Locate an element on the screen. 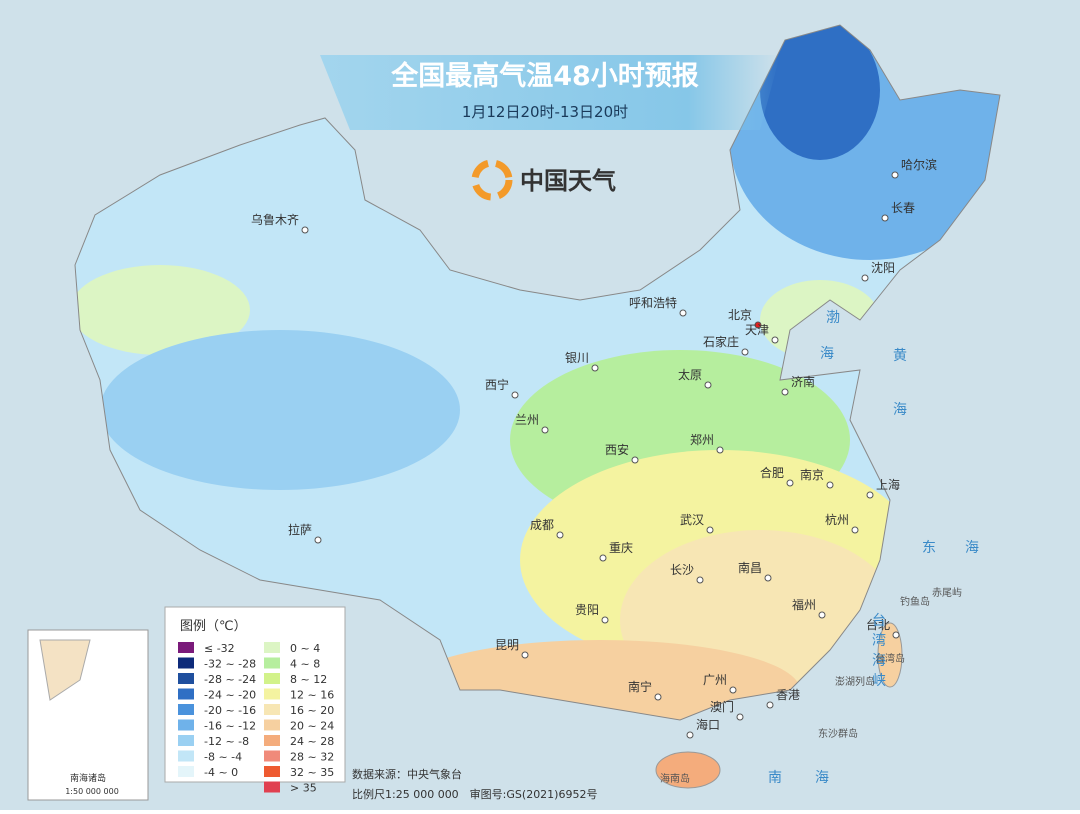 Image resolution: width=1080 pixels, height=814 pixels. city-label: 北京 is located at coordinates (740, 315).